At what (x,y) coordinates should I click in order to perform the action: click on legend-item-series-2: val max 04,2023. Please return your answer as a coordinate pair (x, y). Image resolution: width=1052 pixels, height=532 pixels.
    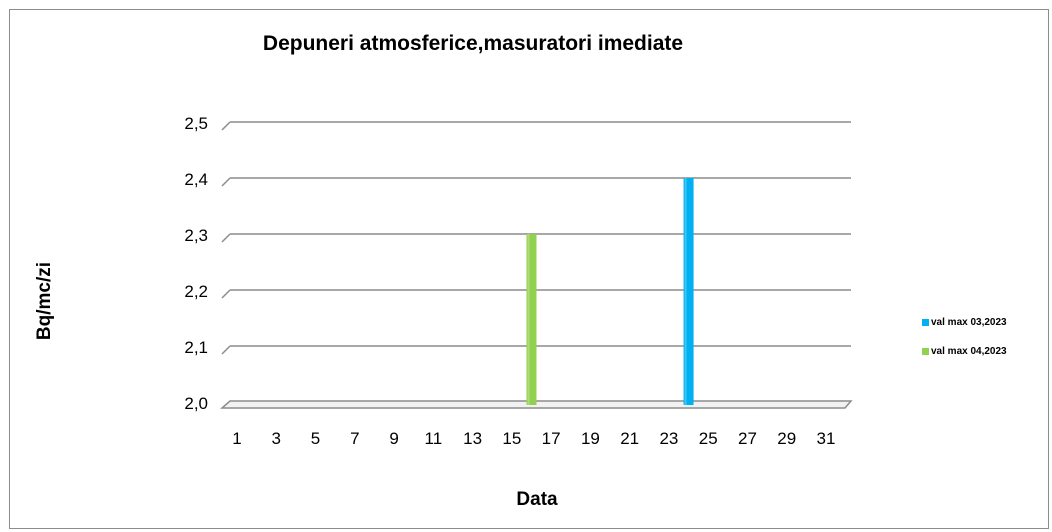
    Looking at the image, I should click on (964, 351).